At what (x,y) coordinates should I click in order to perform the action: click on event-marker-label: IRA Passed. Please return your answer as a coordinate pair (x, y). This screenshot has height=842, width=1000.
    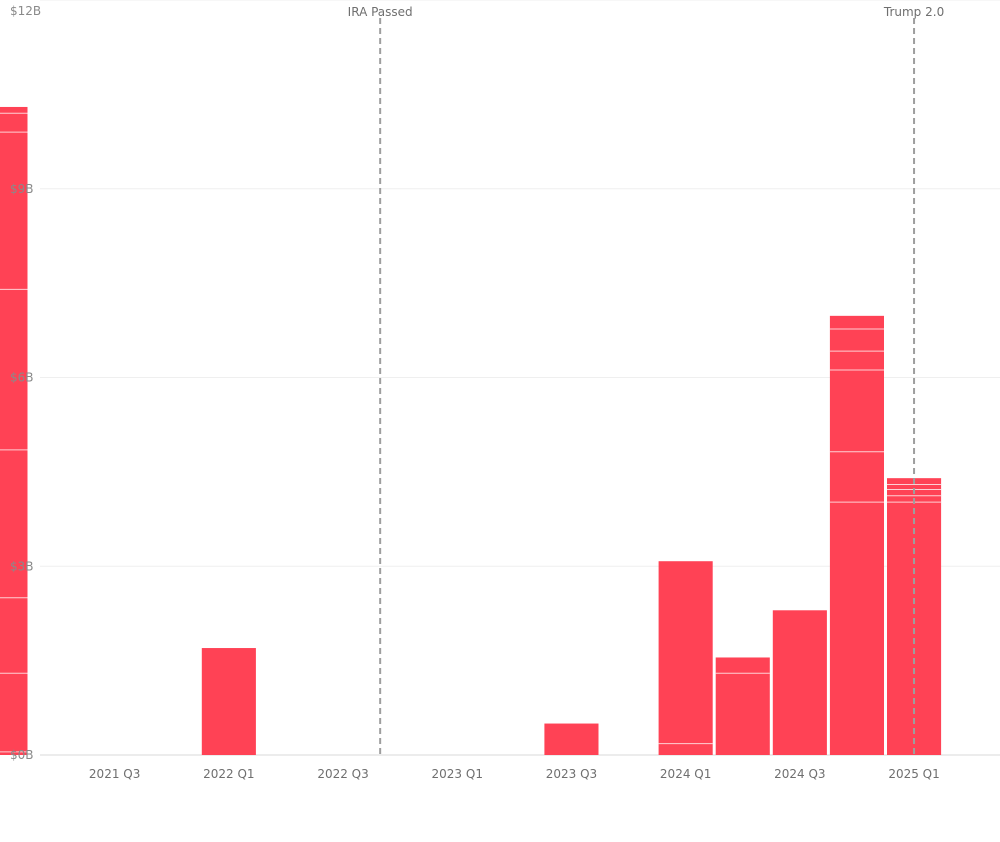
    Looking at the image, I should click on (380, 12).